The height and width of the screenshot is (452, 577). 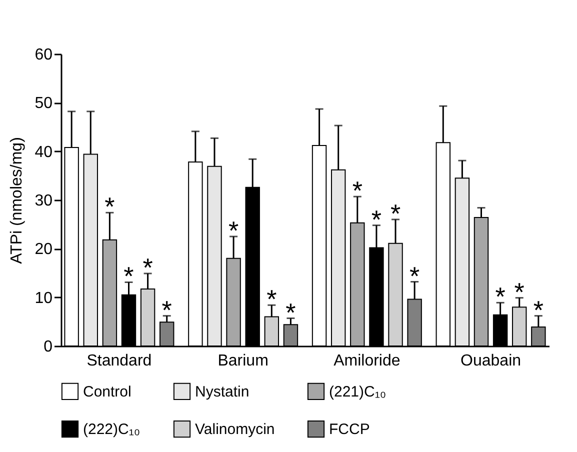 What do you see at coordinates (43, 103) in the screenshot?
I see `y-tick-label: 50` at bounding box center [43, 103].